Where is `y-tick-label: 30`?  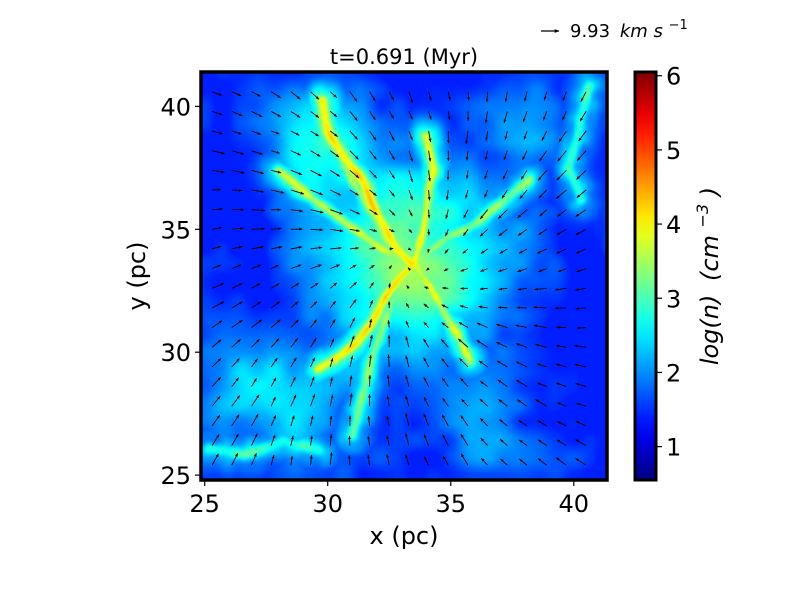
y-tick-label: 30 is located at coordinates (175, 353).